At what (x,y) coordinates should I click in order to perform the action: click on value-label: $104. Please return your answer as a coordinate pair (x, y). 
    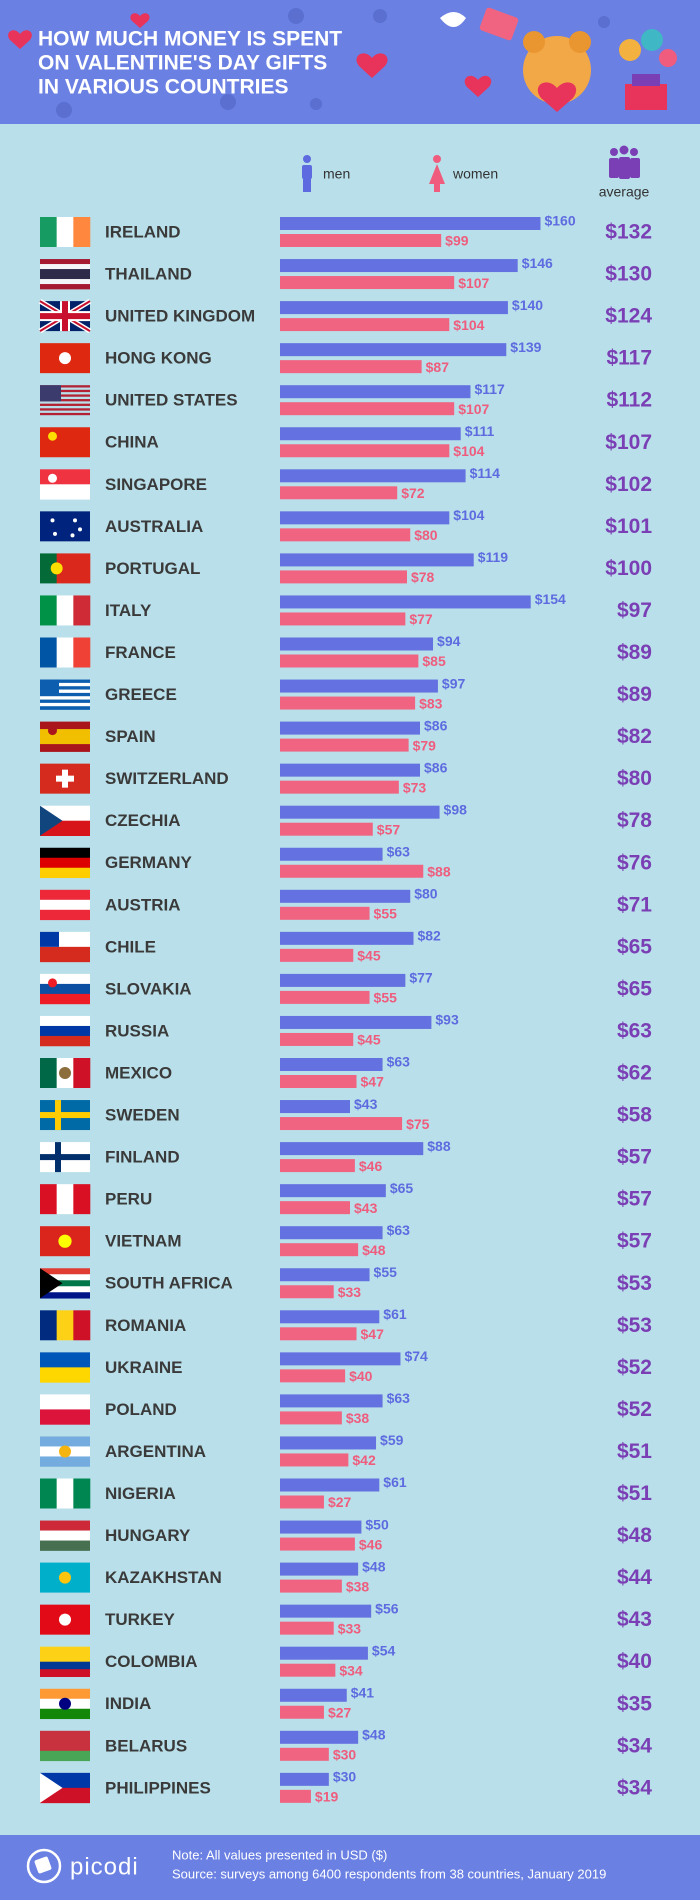
    Looking at the image, I should click on (468, 451).